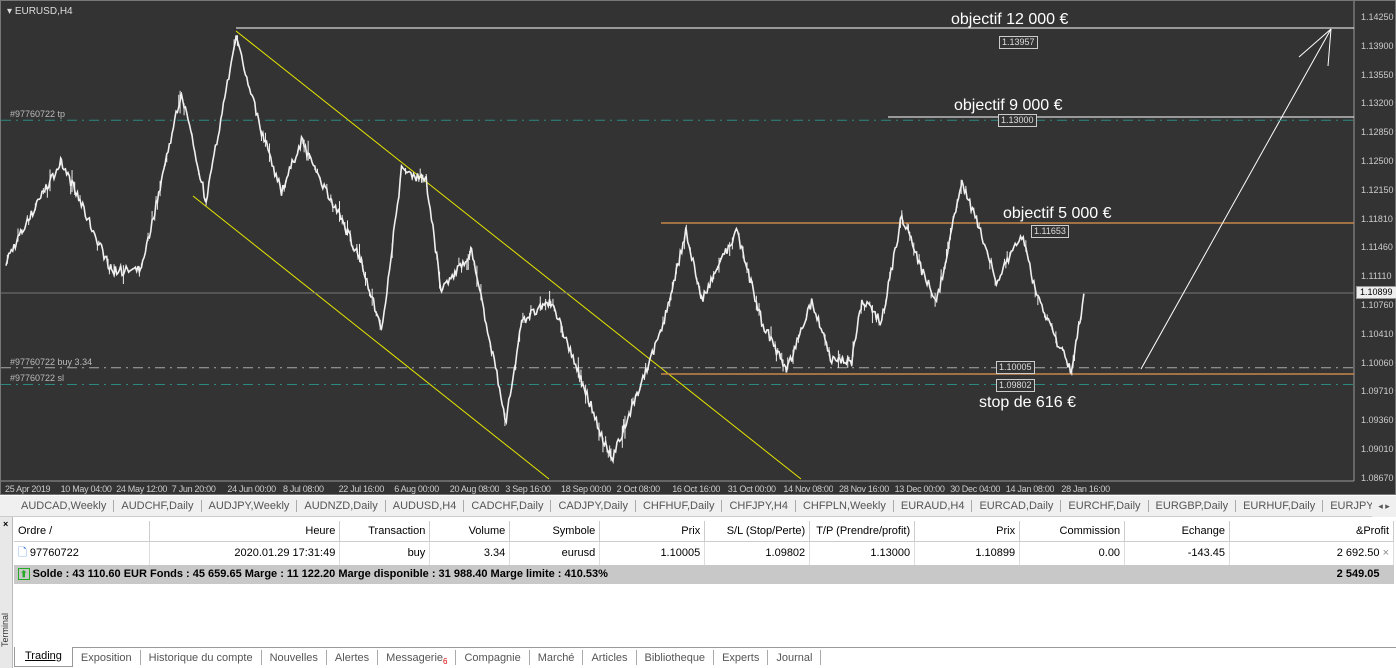 The image size is (1396, 668). I want to click on column-header: S/L (Stop/Perte), so click(757, 531).